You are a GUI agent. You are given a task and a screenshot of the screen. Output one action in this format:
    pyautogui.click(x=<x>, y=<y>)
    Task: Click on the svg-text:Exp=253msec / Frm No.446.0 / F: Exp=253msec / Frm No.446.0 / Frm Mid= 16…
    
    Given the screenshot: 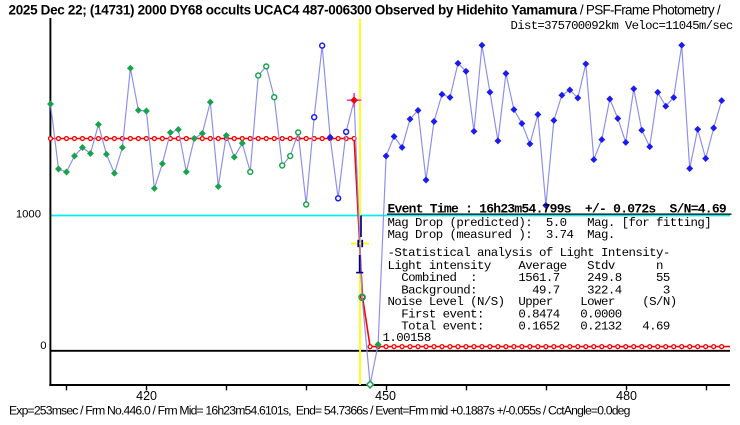 What is the action you would take?
    pyautogui.click(x=319, y=411)
    